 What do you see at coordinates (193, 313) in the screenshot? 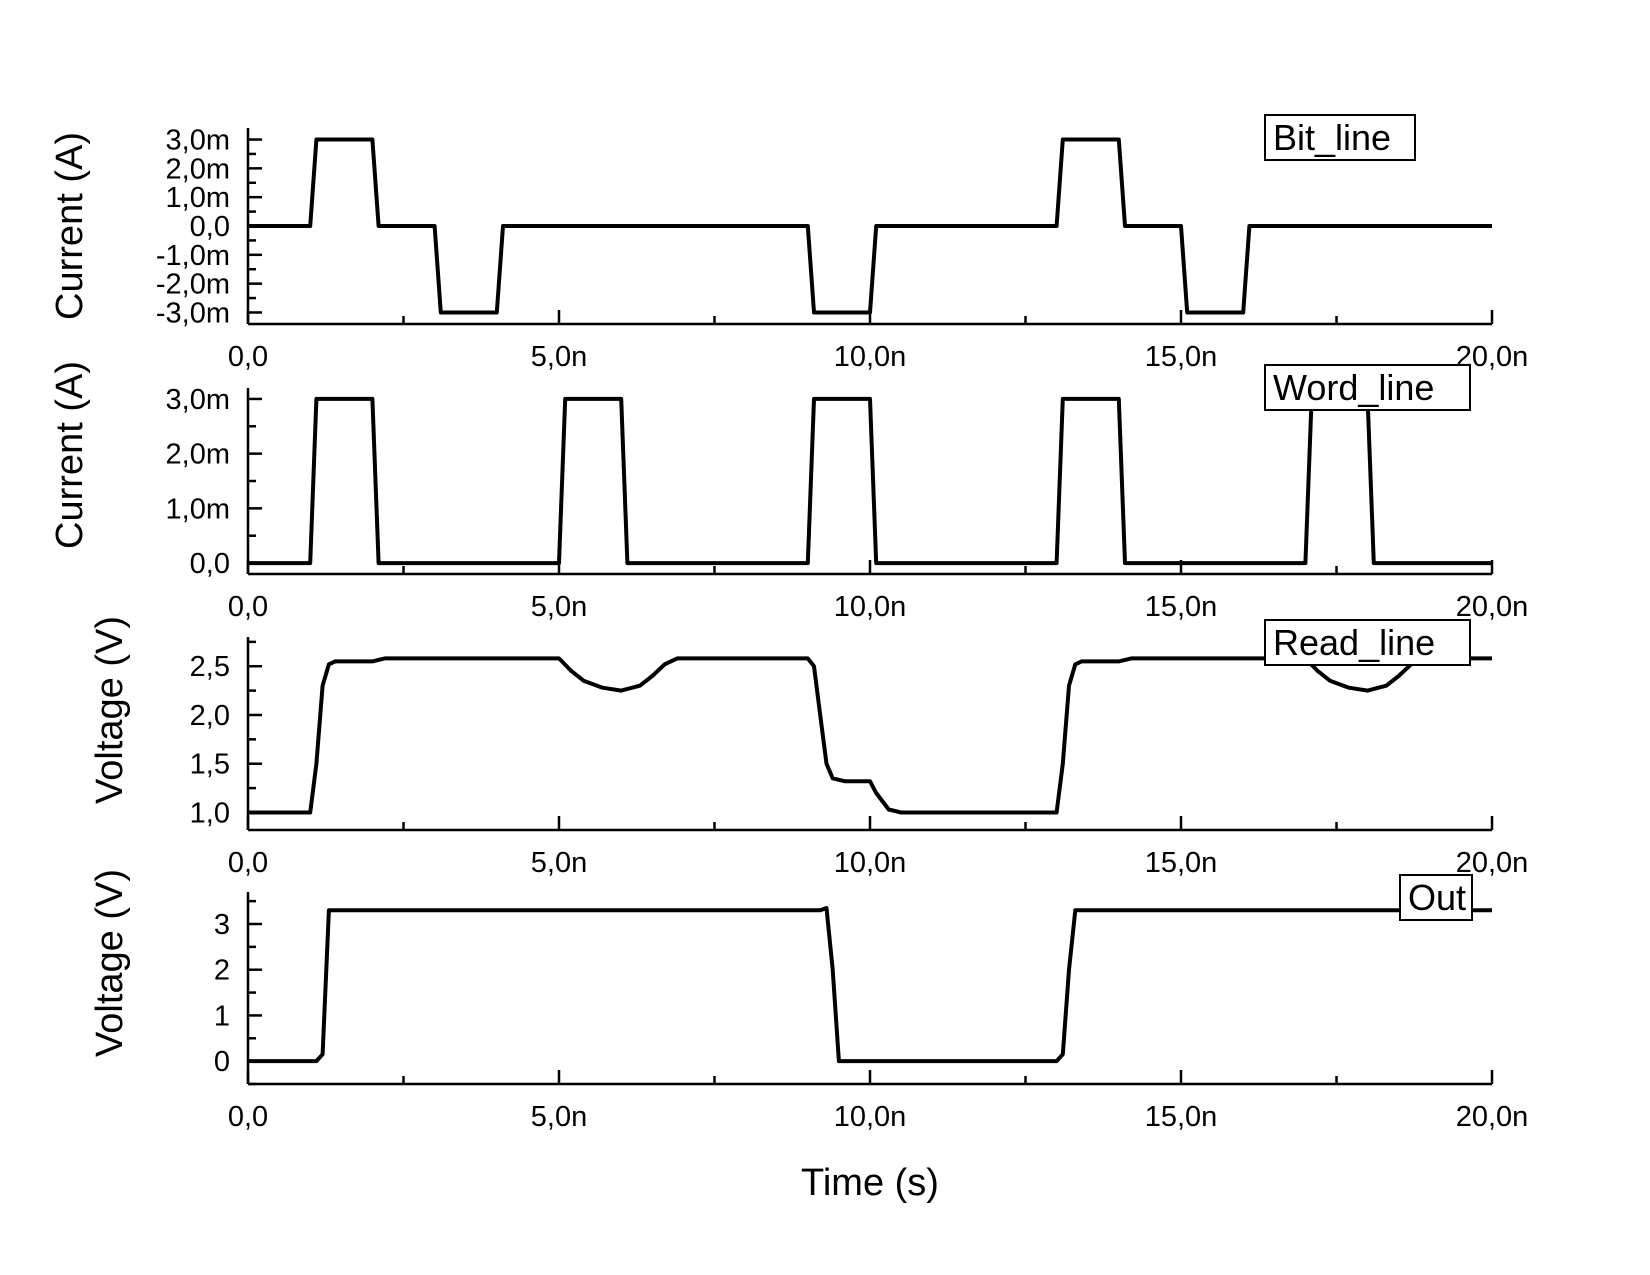
I see `y-tick-label: -3,0m` at bounding box center [193, 313].